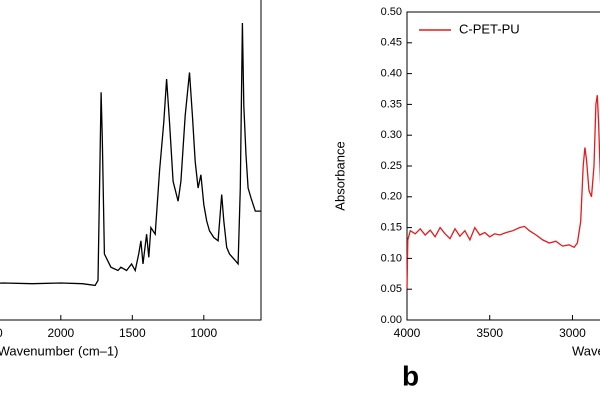  I want to click on x-tick-label: 3000, so click(572, 333).